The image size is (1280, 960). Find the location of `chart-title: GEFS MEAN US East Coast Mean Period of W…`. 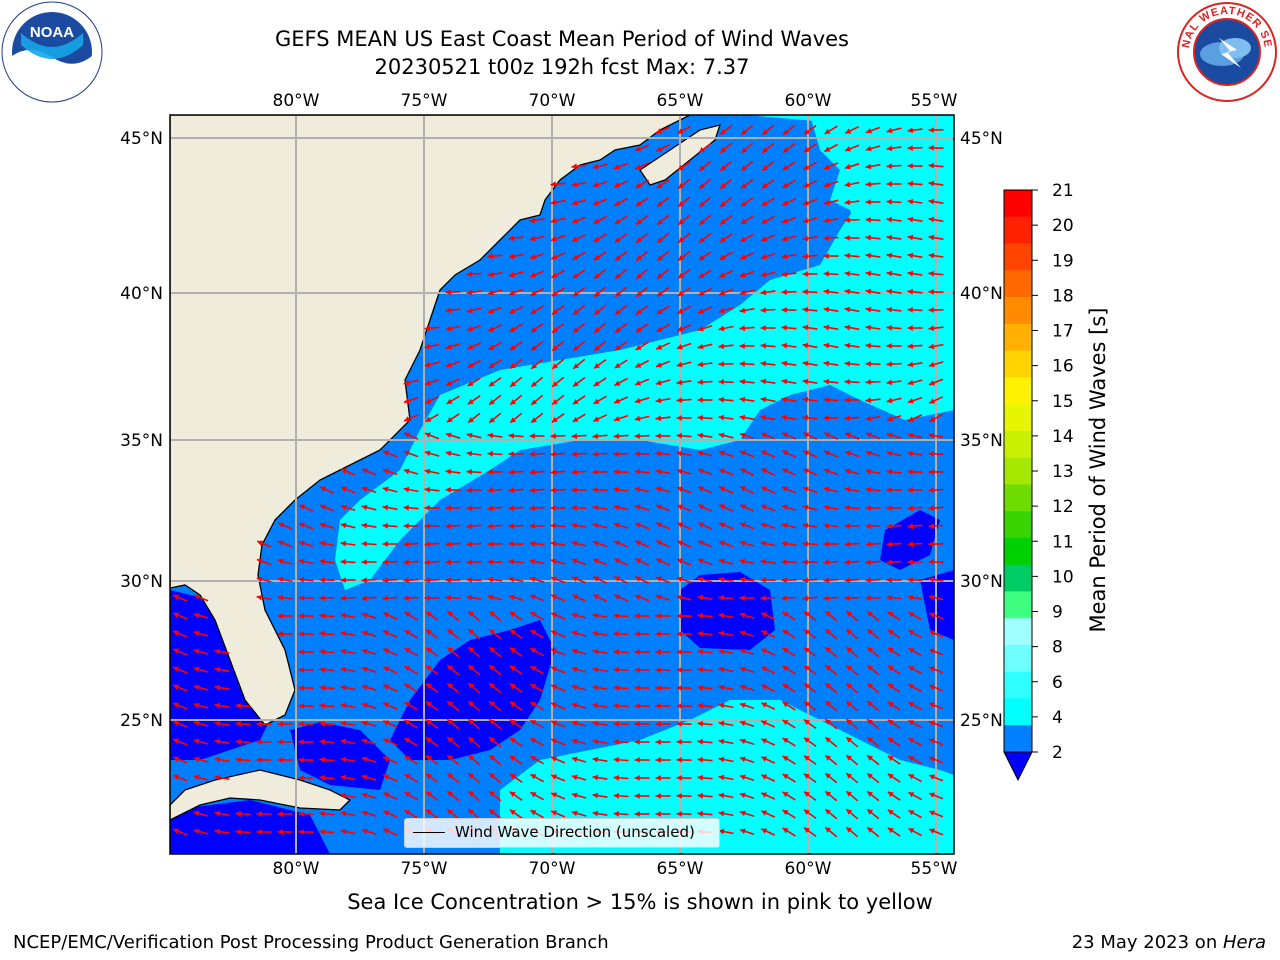

chart-title: GEFS MEAN US East Coast Mean Period of W… is located at coordinates (562, 39).